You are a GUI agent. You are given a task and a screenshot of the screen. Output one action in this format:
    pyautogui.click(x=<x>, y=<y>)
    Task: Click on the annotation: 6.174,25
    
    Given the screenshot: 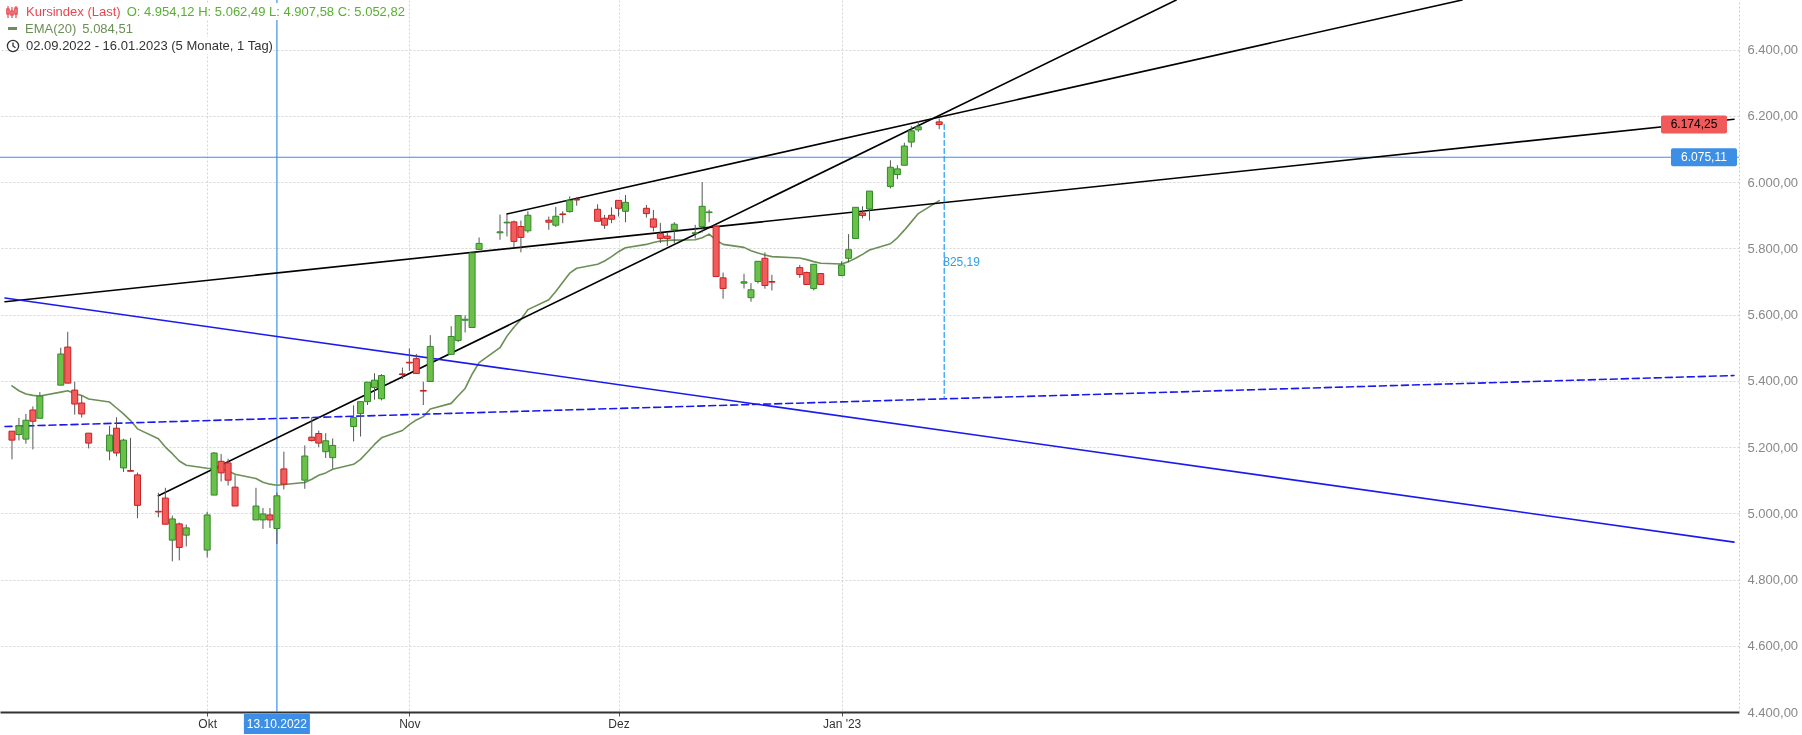 What is the action you would take?
    pyautogui.click(x=1694, y=124)
    